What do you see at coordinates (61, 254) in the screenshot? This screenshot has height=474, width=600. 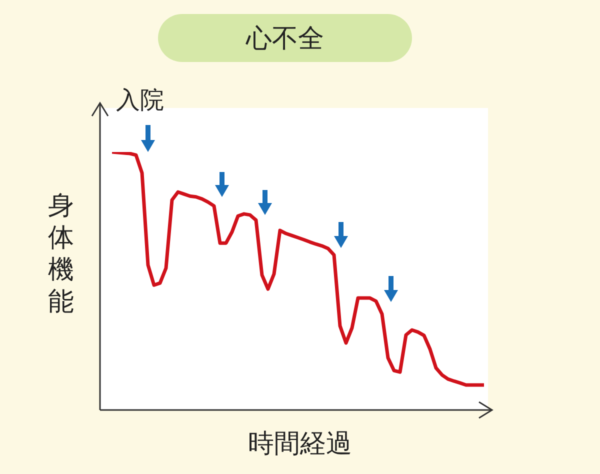 I see `y-axis-title: 身体機能` at bounding box center [61, 254].